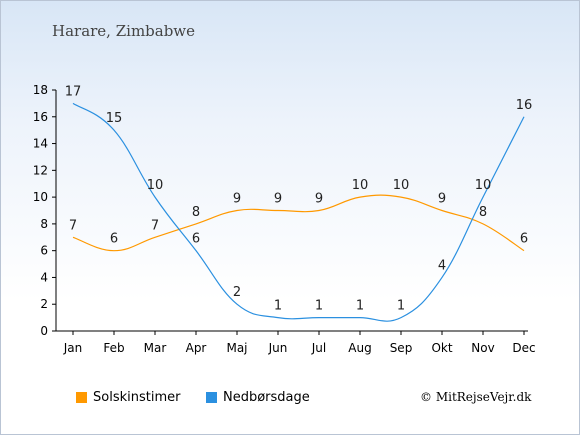 The width and height of the screenshot is (580, 435). What do you see at coordinates (318, 348) in the screenshot?
I see `x-tick-label: Jul` at bounding box center [318, 348].